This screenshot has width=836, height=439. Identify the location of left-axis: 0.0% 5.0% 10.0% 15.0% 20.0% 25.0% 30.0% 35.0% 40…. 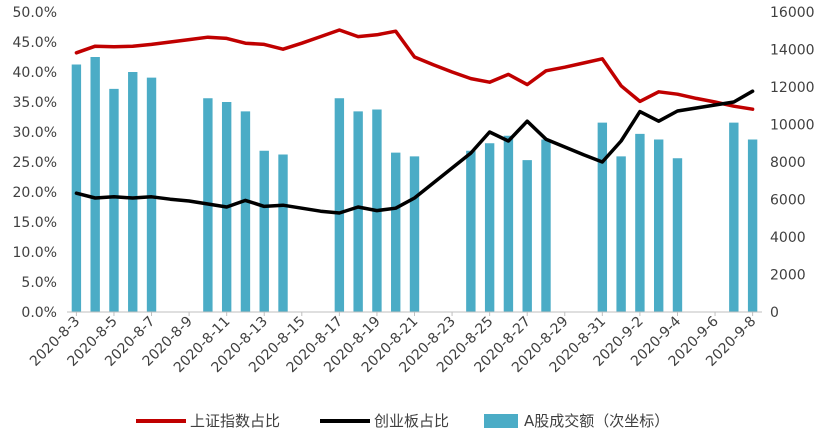
(35, 163).